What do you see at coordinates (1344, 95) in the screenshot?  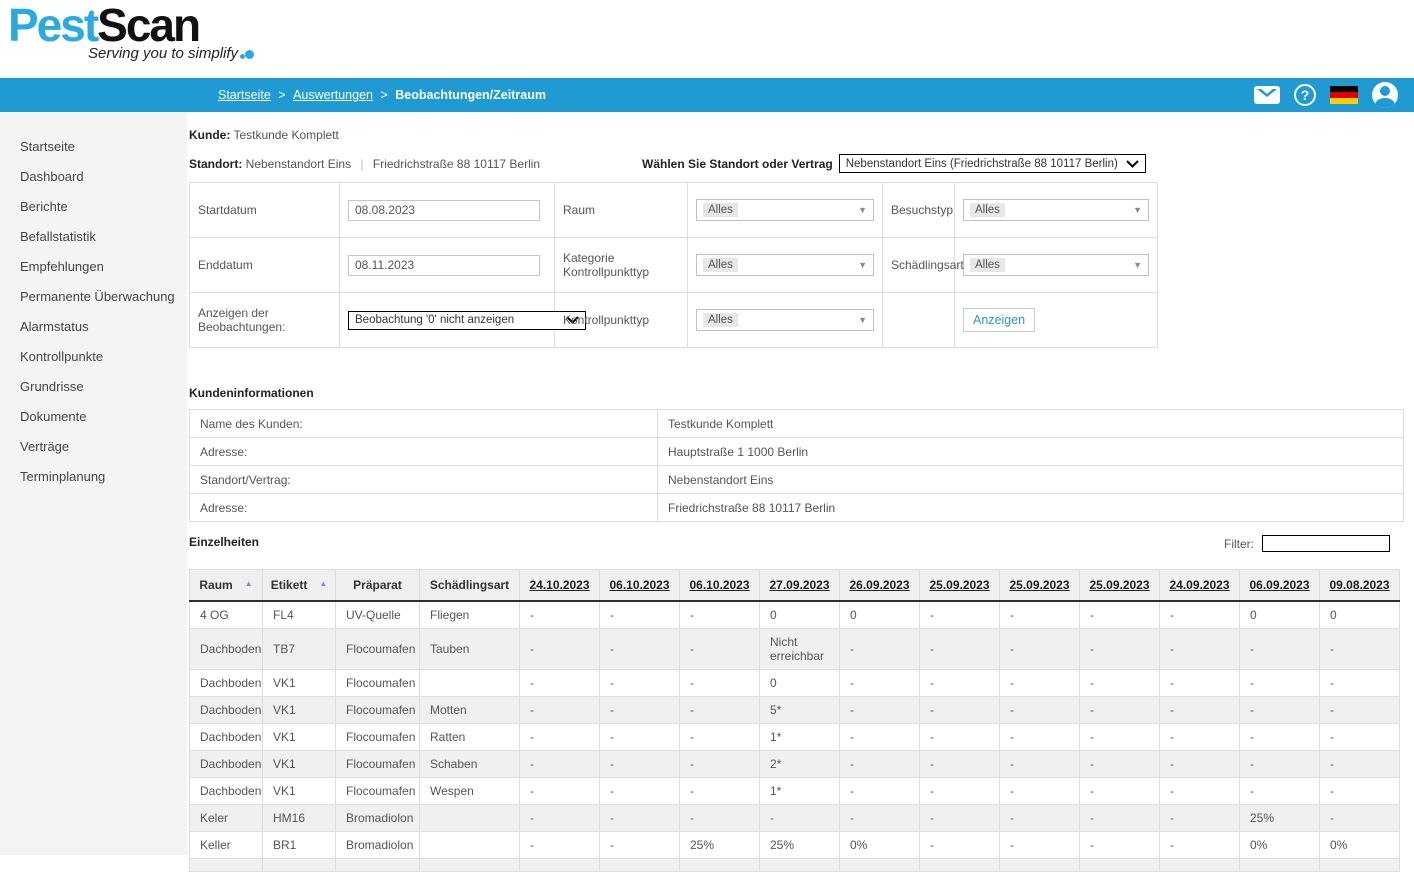 I see `german-flag-icon` at bounding box center [1344, 95].